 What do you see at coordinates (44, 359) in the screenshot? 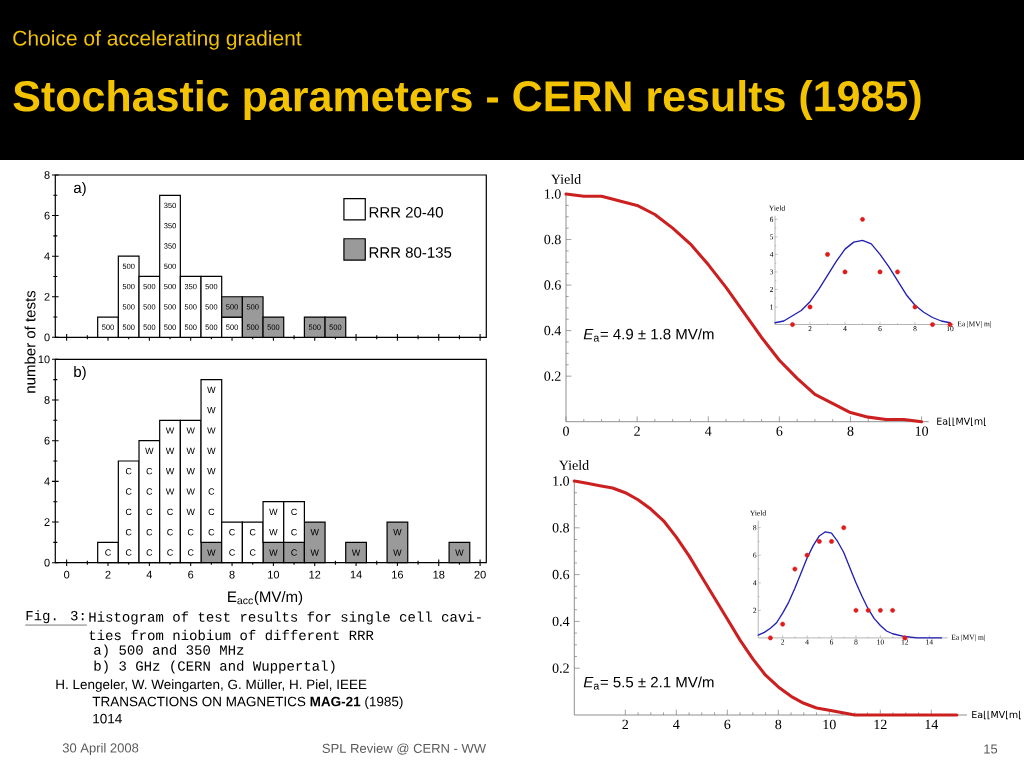
I see `y-tick-label: 10` at bounding box center [44, 359].